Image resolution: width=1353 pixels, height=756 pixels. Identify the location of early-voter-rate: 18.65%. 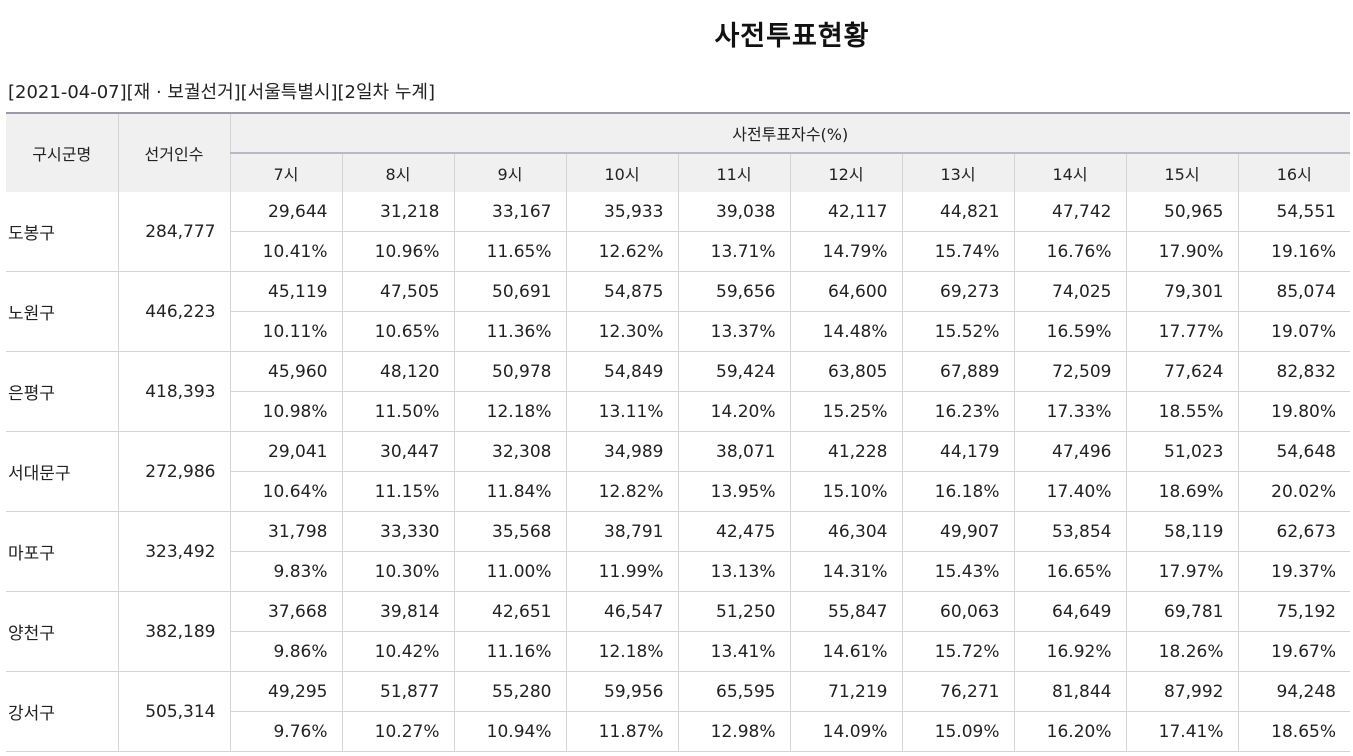
(1293, 731).